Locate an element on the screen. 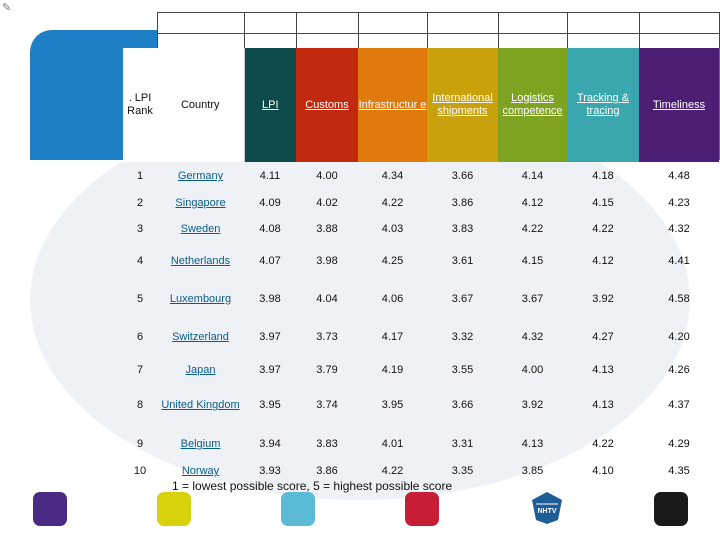  cell-infrastructure: 4.17 is located at coordinates (392, 337).